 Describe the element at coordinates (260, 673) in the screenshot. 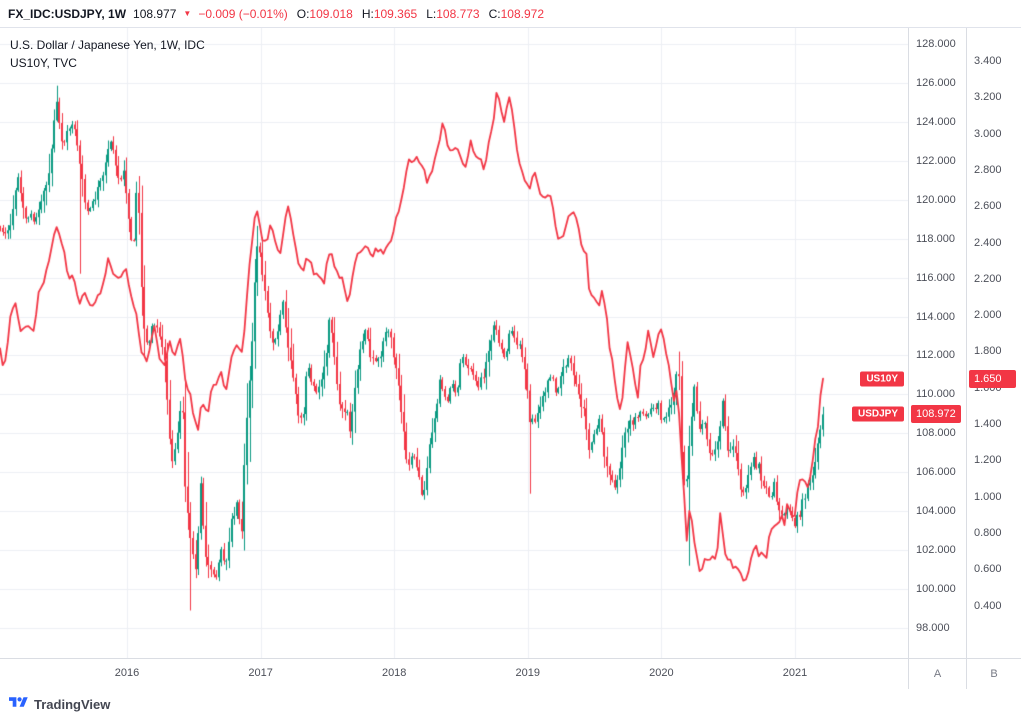

I see `time-tick-label: 2017` at that location.